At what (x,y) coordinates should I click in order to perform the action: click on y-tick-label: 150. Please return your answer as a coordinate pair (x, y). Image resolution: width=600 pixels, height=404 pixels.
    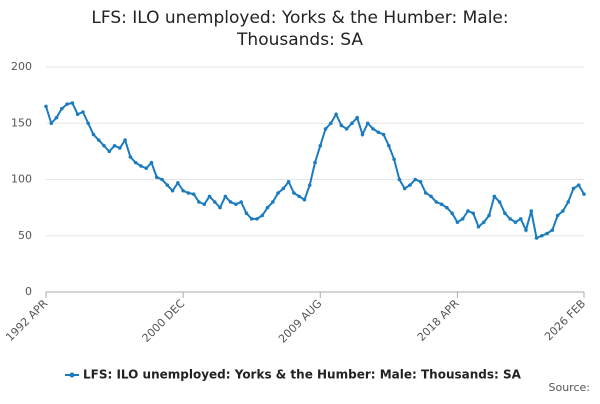
    Looking at the image, I should click on (21, 122).